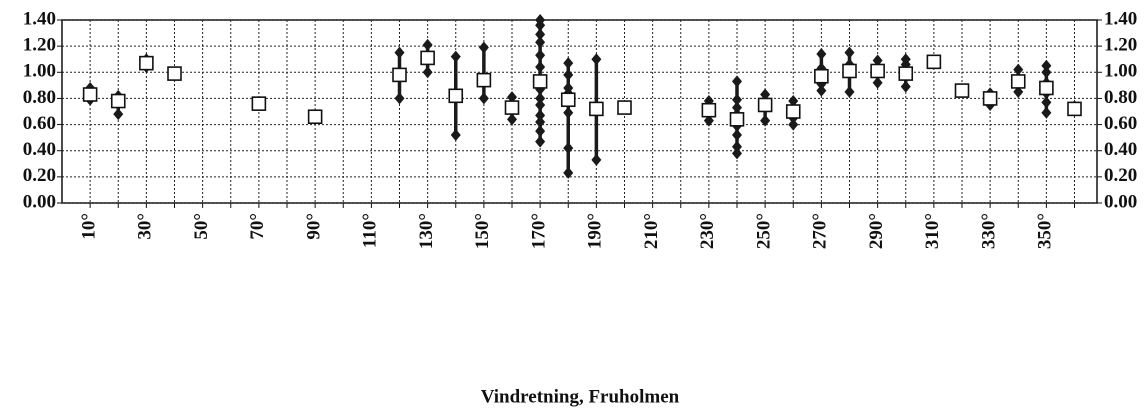 The height and width of the screenshot is (418, 1144). Describe the element at coordinates (1120, 18) in the screenshot. I see `y2-tick-label: 1.40` at that location.